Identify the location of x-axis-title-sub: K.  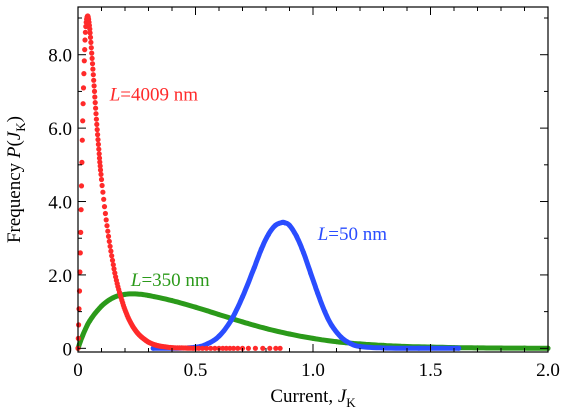
(351, 402).